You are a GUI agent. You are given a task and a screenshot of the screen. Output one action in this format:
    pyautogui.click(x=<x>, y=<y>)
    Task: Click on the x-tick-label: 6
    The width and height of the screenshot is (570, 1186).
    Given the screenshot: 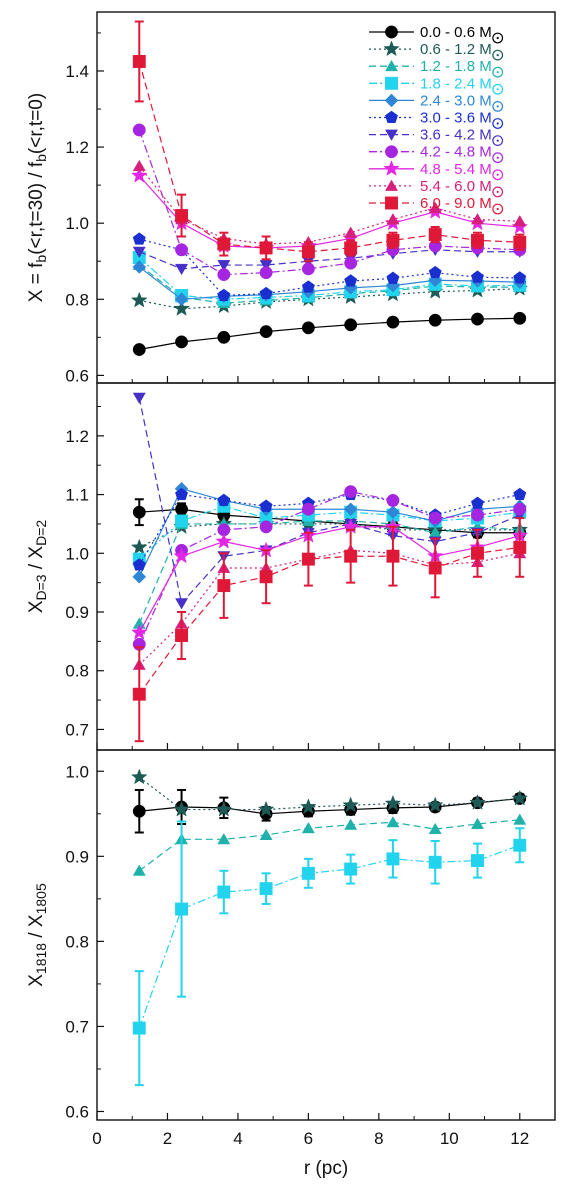 What is the action you would take?
    pyautogui.click(x=308, y=1138)
    